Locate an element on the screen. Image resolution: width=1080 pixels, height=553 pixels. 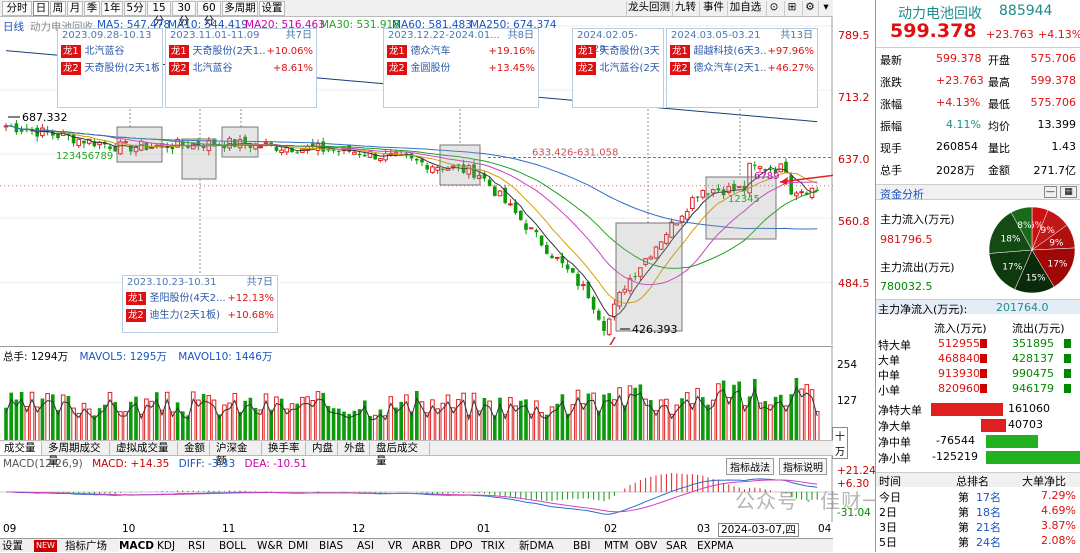
period-tab-3: 月 is located at coordinates (75, 8).